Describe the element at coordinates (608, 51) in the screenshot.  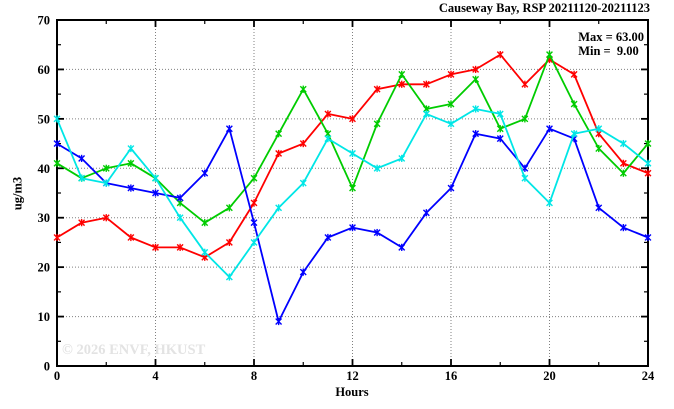
I see `min-annotation: Min = 9.00` at that location.